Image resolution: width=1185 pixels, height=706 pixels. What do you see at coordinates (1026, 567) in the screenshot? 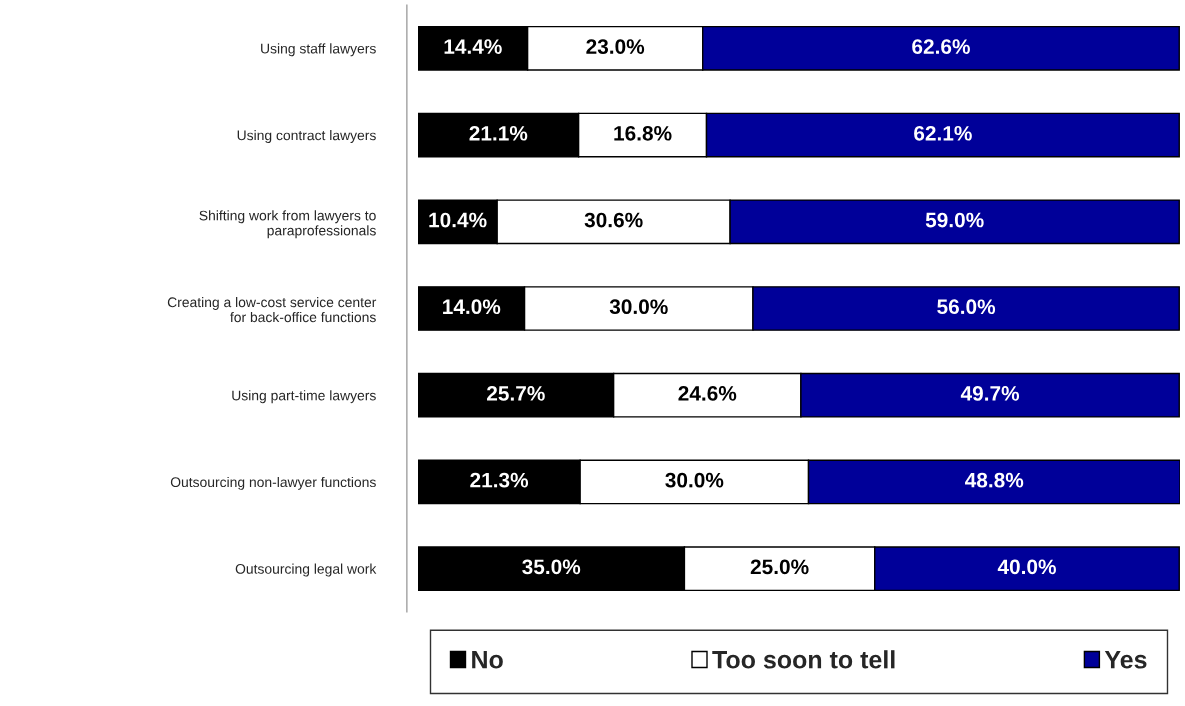
I see `data-label: 40.0%` at bounding box center [1026, 567].